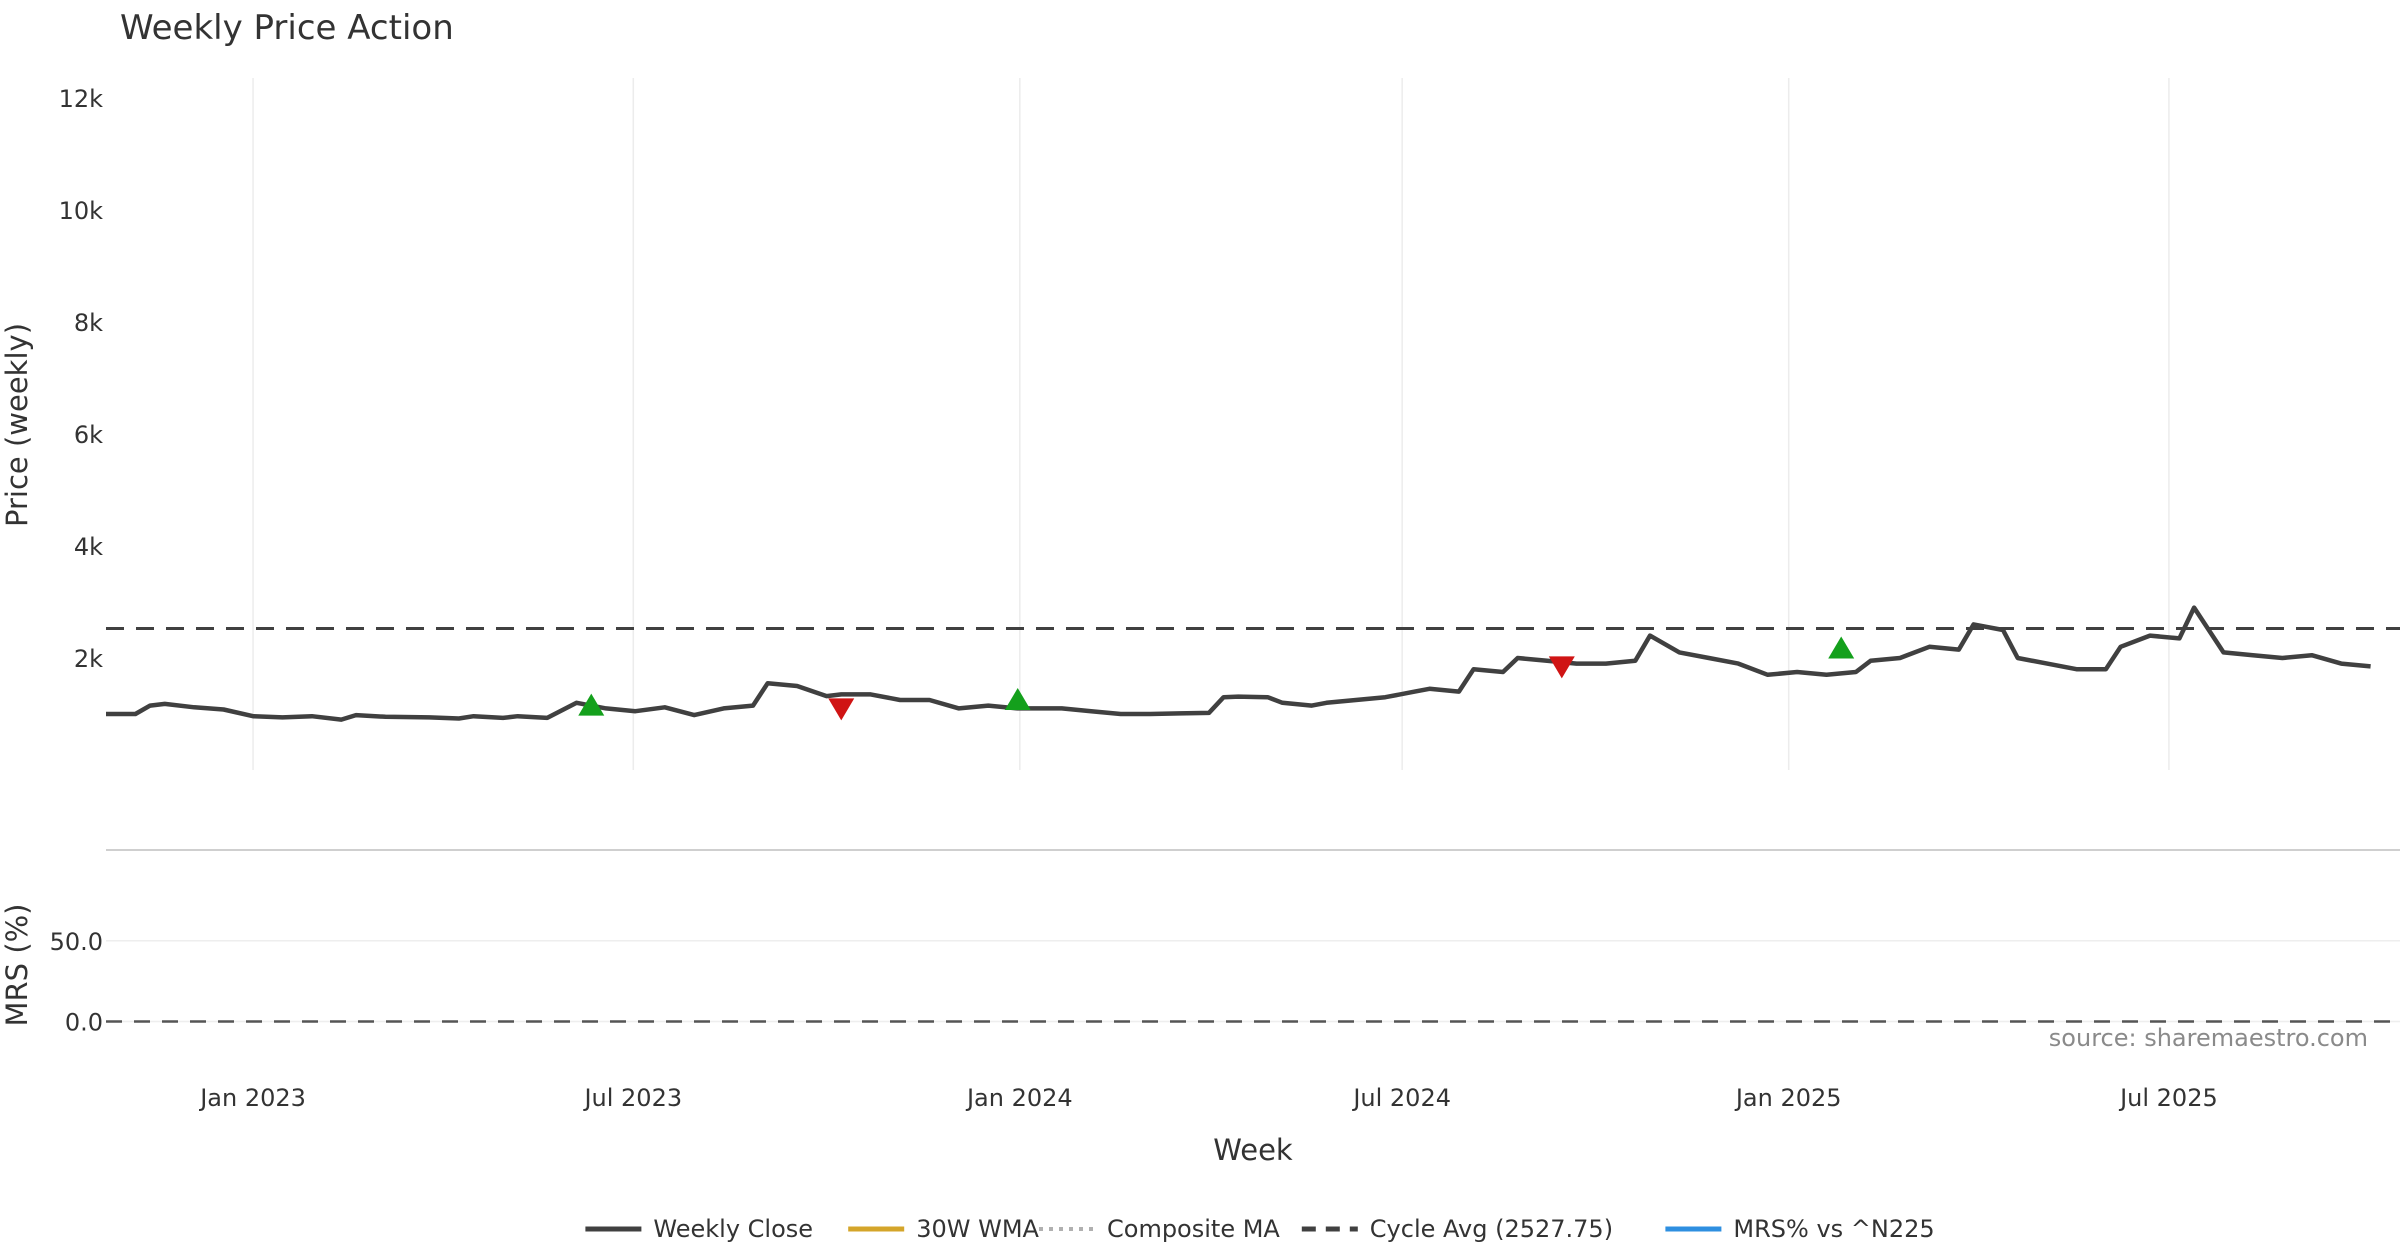  Describe the element at coordinates (17, 965) in the screenshot. I see `mrs-y-axis-label: MRS (%)` at that location.